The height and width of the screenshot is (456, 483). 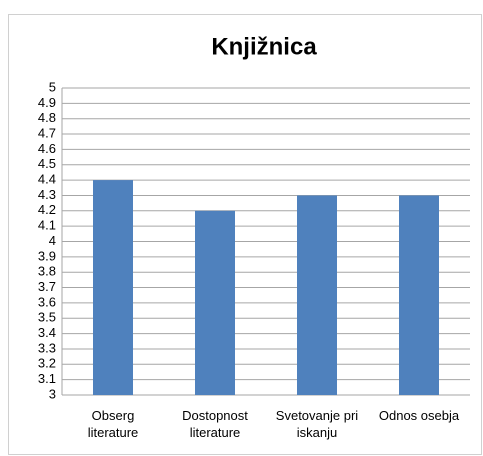 I want to click on y-tick-label: 4.2, so click(x=47, y=209).